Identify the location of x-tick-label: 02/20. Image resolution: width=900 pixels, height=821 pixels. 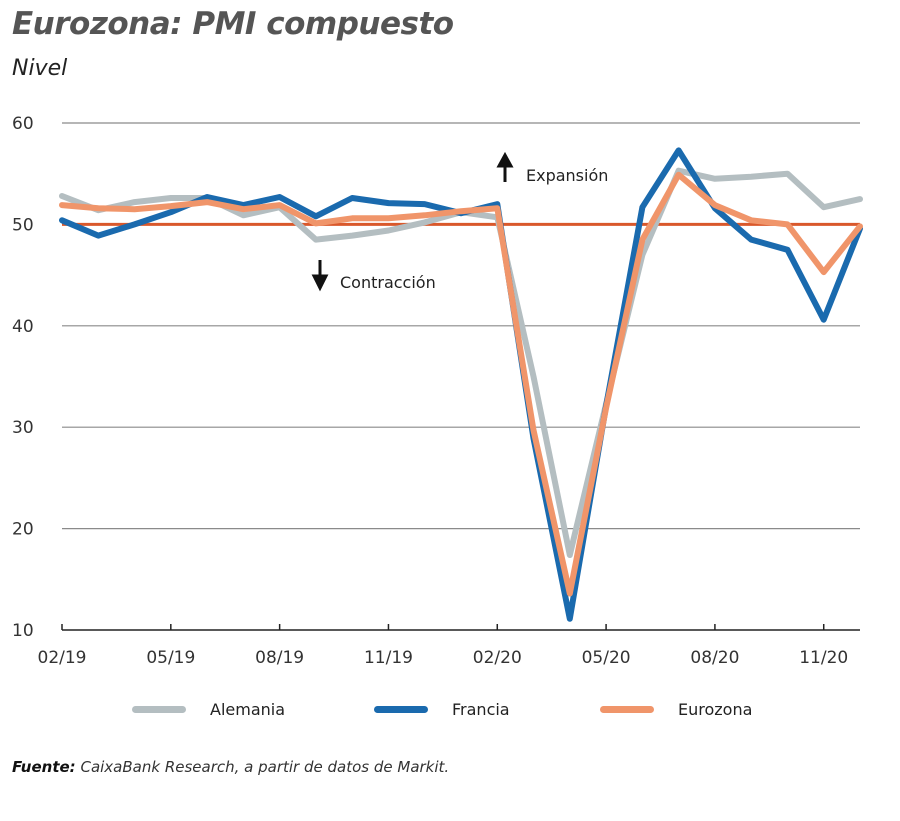
(497, 658).